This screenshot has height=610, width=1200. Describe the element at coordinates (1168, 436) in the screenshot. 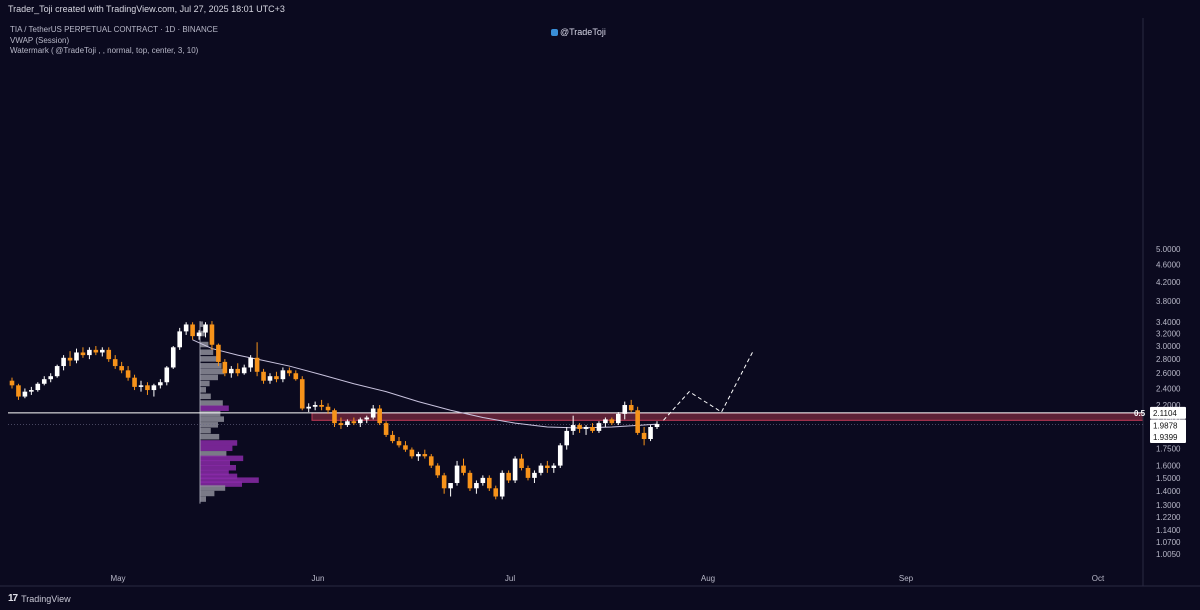

I see `low-price-badge` at that location.